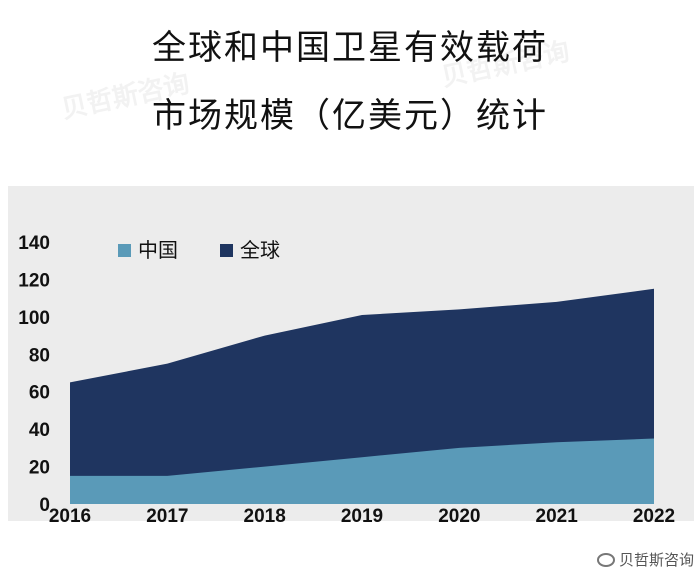 The width and height of the screenshot is (700, 576). What do you see at coordinates (124, 250) in the screenshot?
I see `legend-swatch-china` at bounding box center [124, 250].